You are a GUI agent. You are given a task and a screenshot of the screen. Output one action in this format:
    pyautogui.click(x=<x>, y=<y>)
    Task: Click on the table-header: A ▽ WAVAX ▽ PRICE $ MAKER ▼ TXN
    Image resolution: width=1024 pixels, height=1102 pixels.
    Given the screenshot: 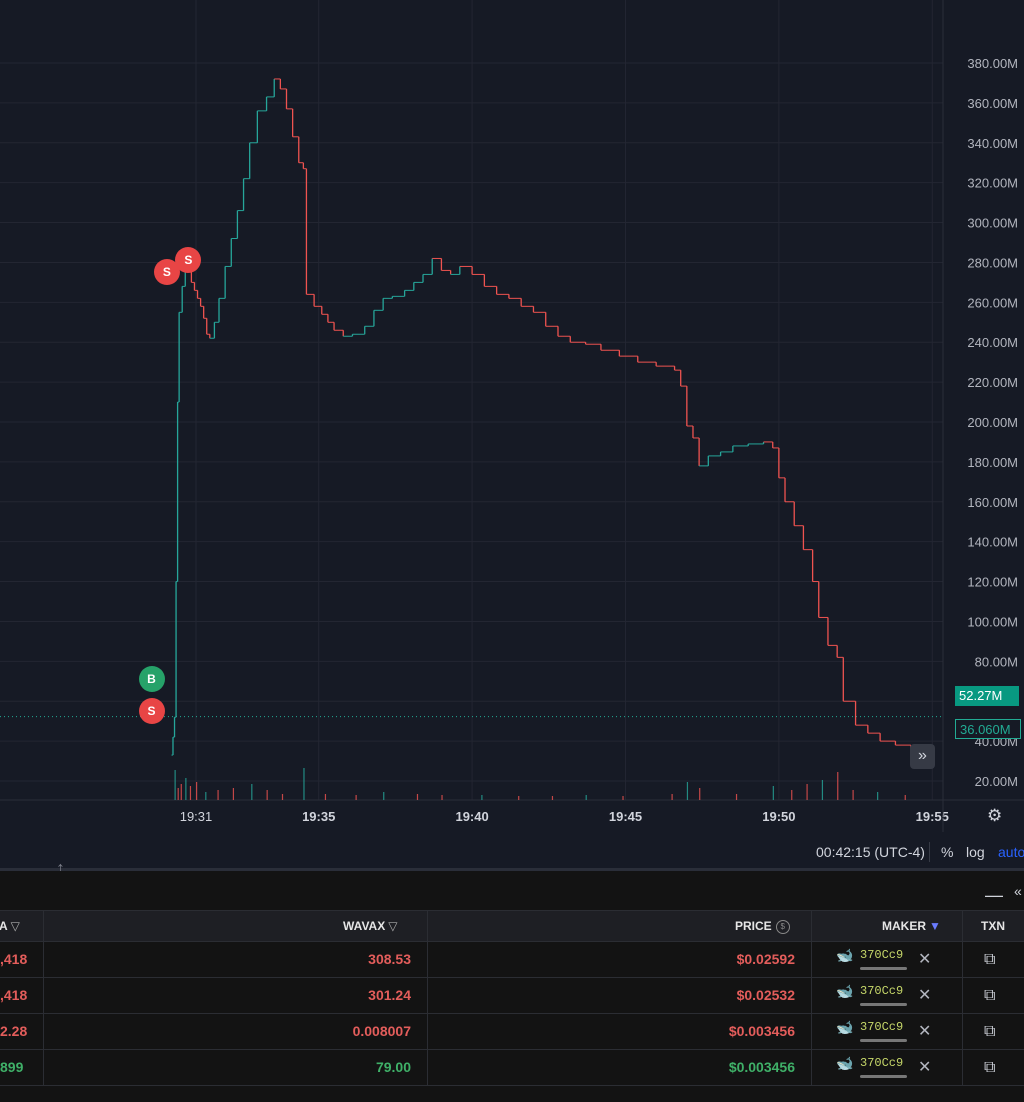 What is the action you would take?
    pyautogui.click(x=512, y=926)
    